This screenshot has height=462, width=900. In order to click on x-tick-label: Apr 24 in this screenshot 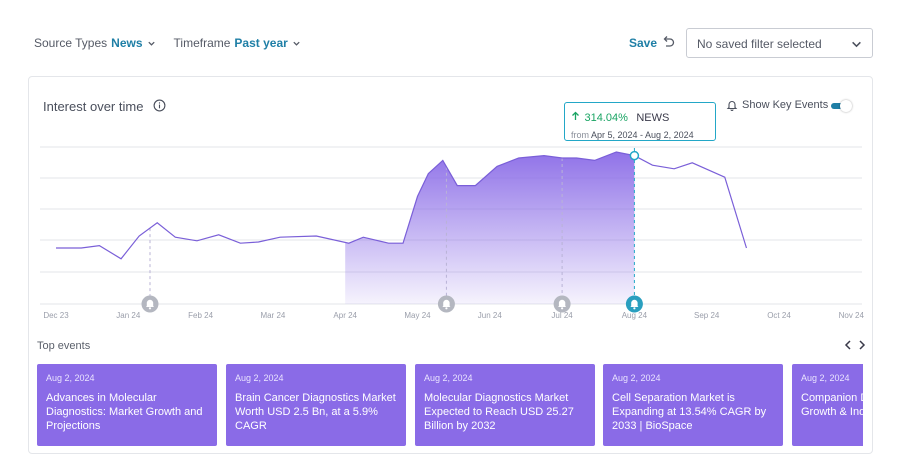, I will do `click(345, 315)`.